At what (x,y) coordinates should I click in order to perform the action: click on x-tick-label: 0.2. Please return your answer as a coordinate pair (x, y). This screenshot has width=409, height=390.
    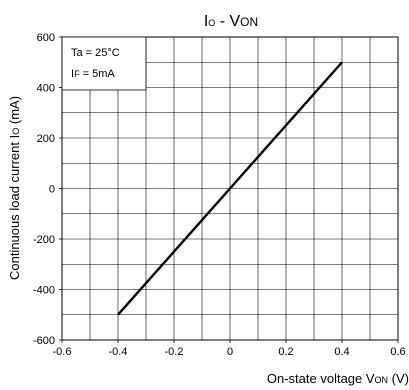
    Looking at the image, I should click on (285, 352).